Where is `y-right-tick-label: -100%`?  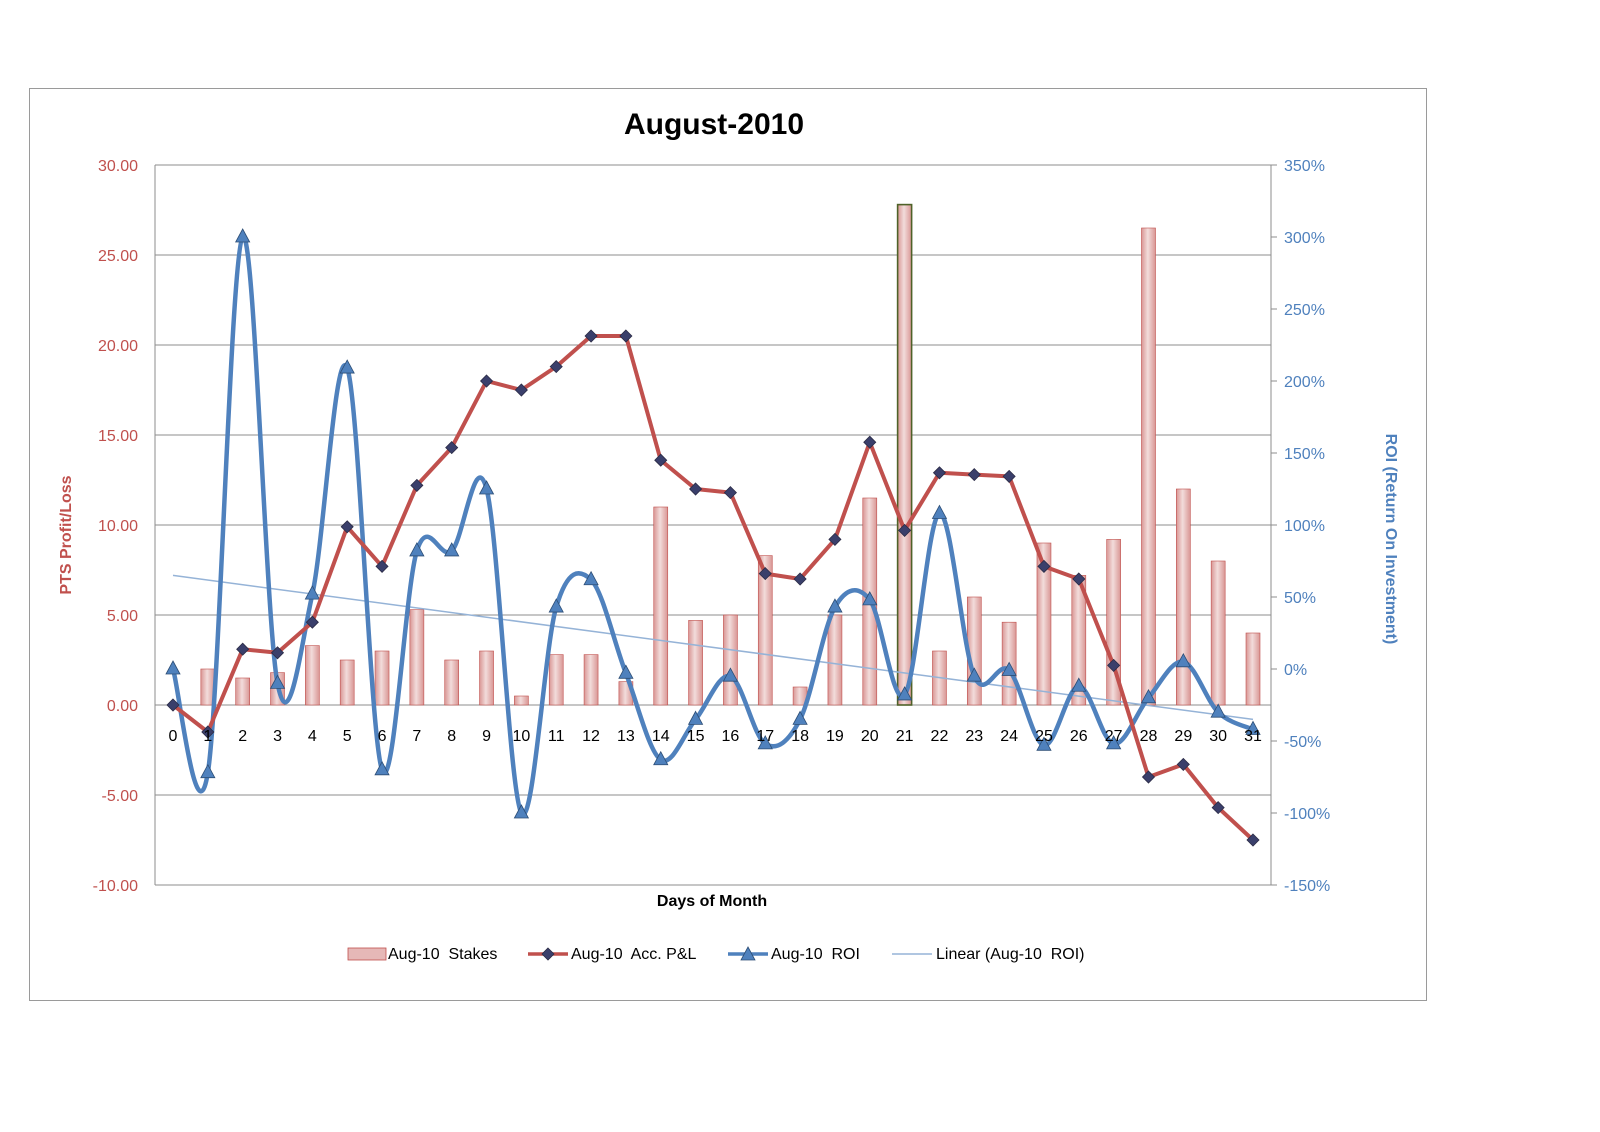
y-right-tick-label: -100% is located at coordinates (1307, 814).